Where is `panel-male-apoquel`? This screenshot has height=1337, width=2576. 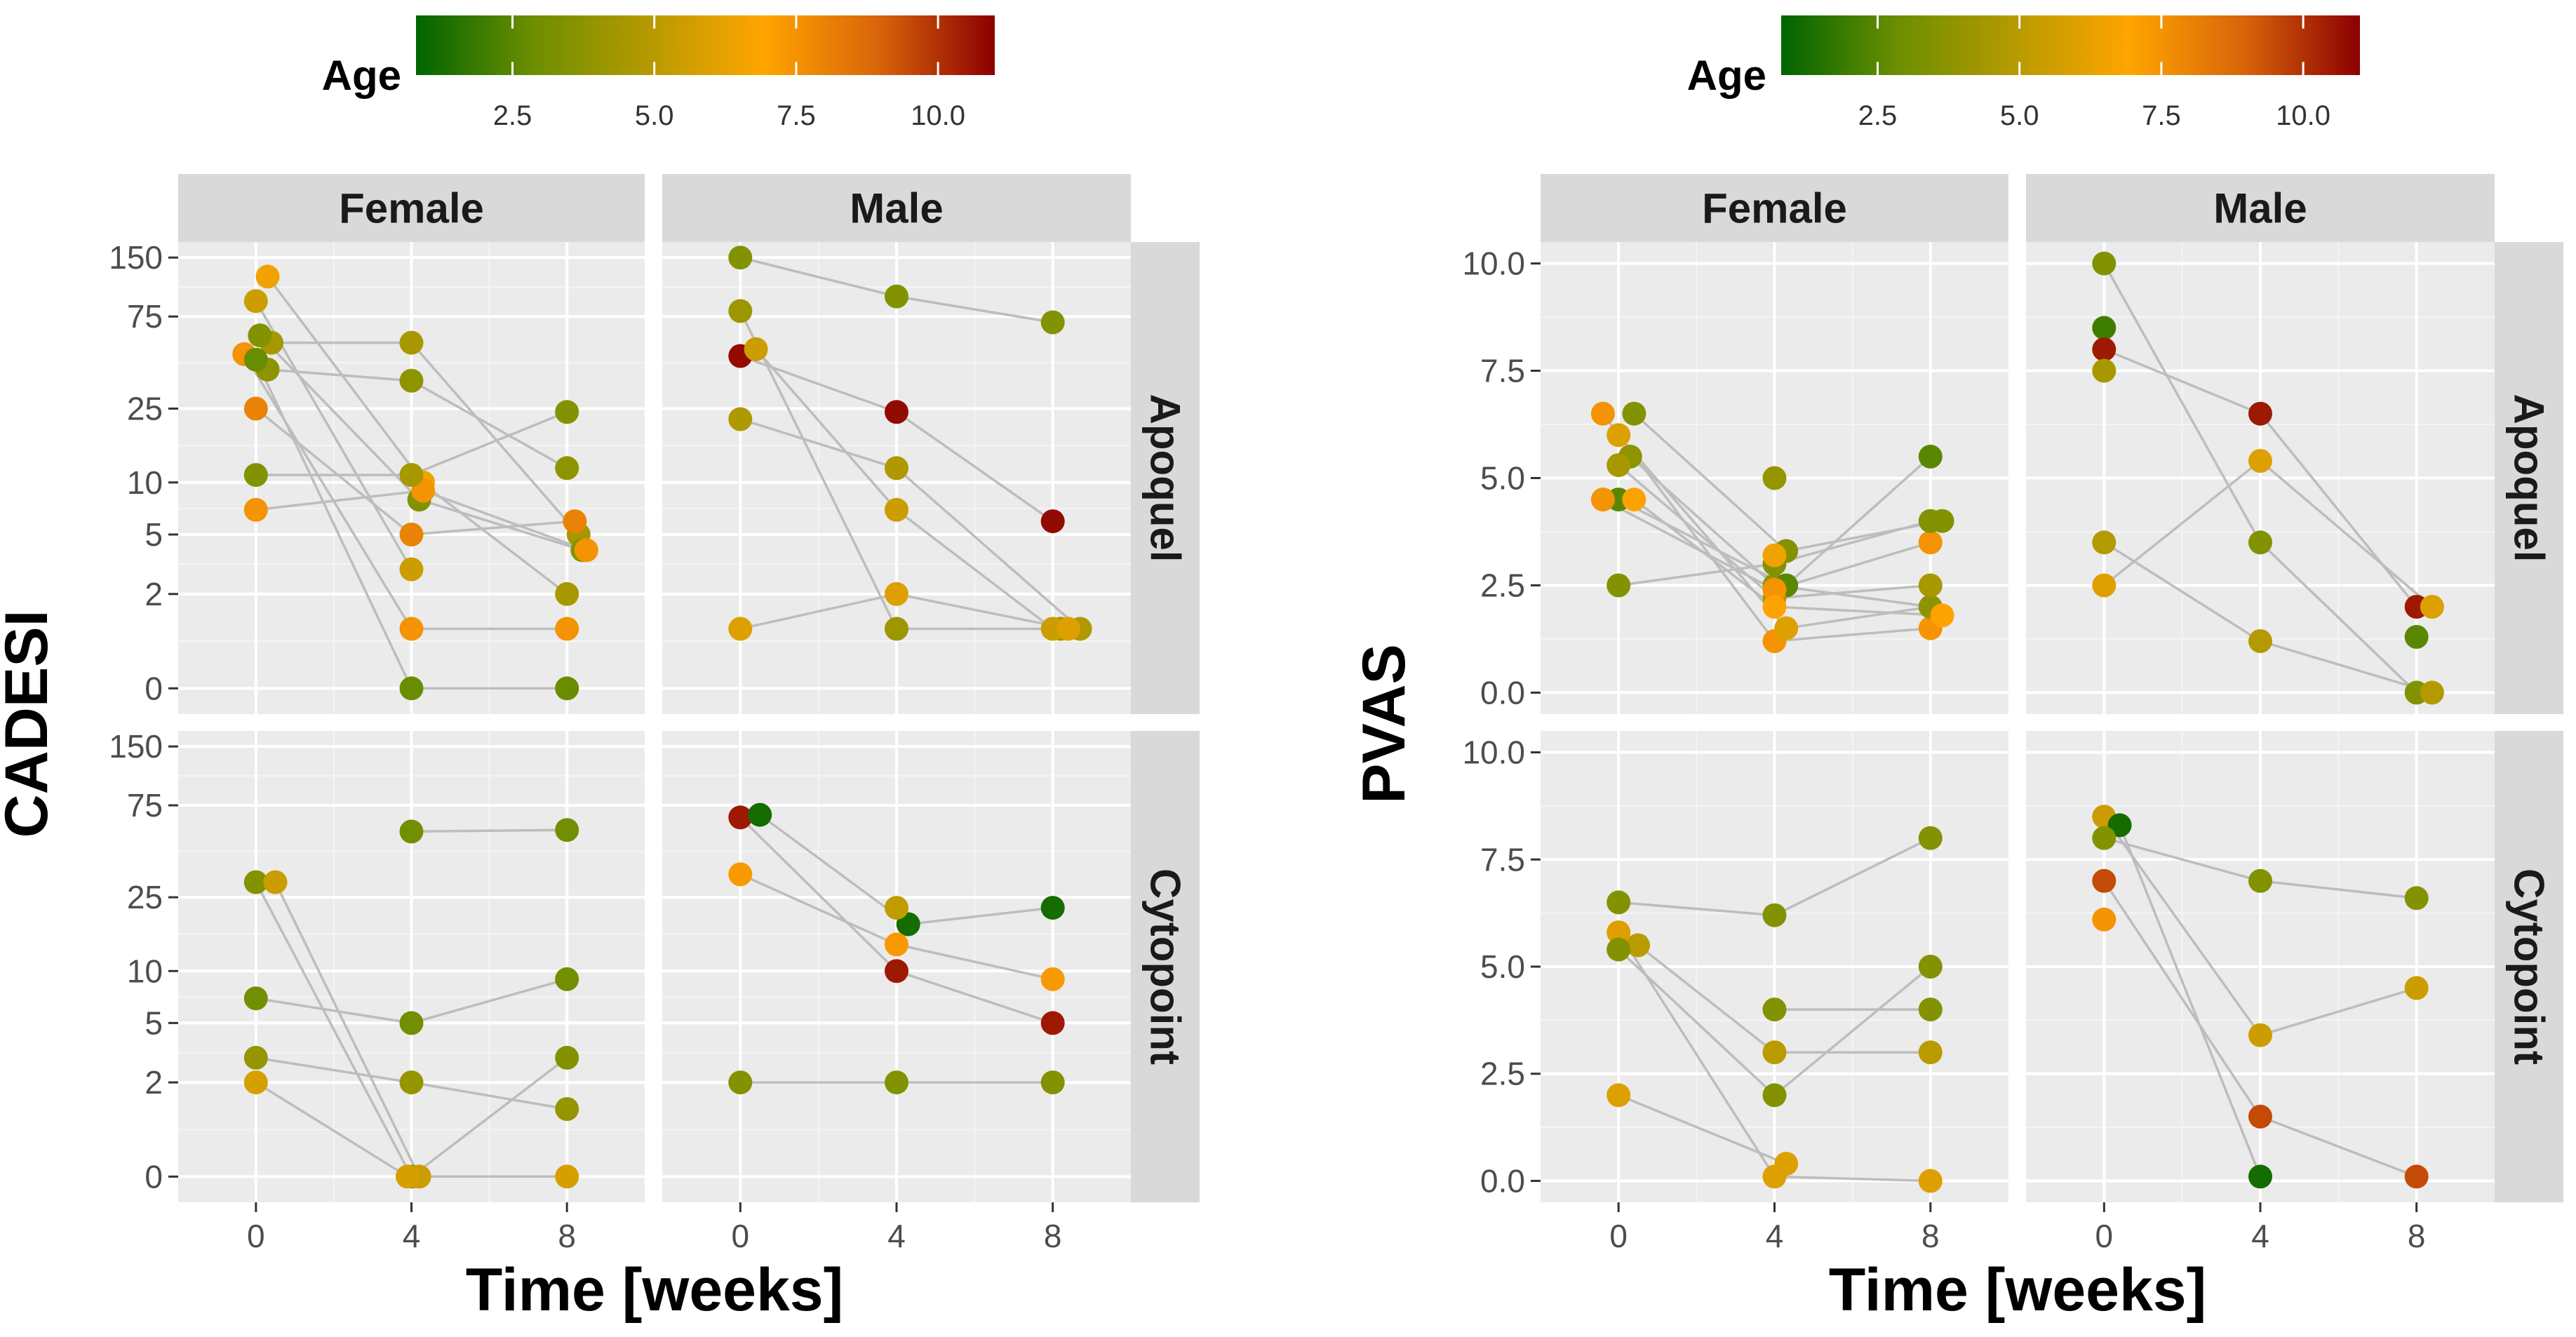 panel-male-apoquel is located at coordinates (897, 478).